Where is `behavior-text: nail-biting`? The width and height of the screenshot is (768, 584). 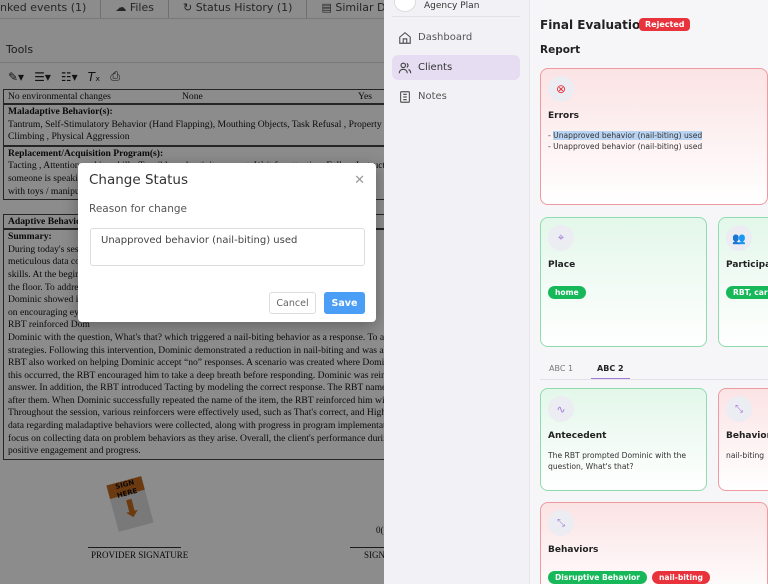
behavior-text: nail-biting is located at coordinates (745, 455).